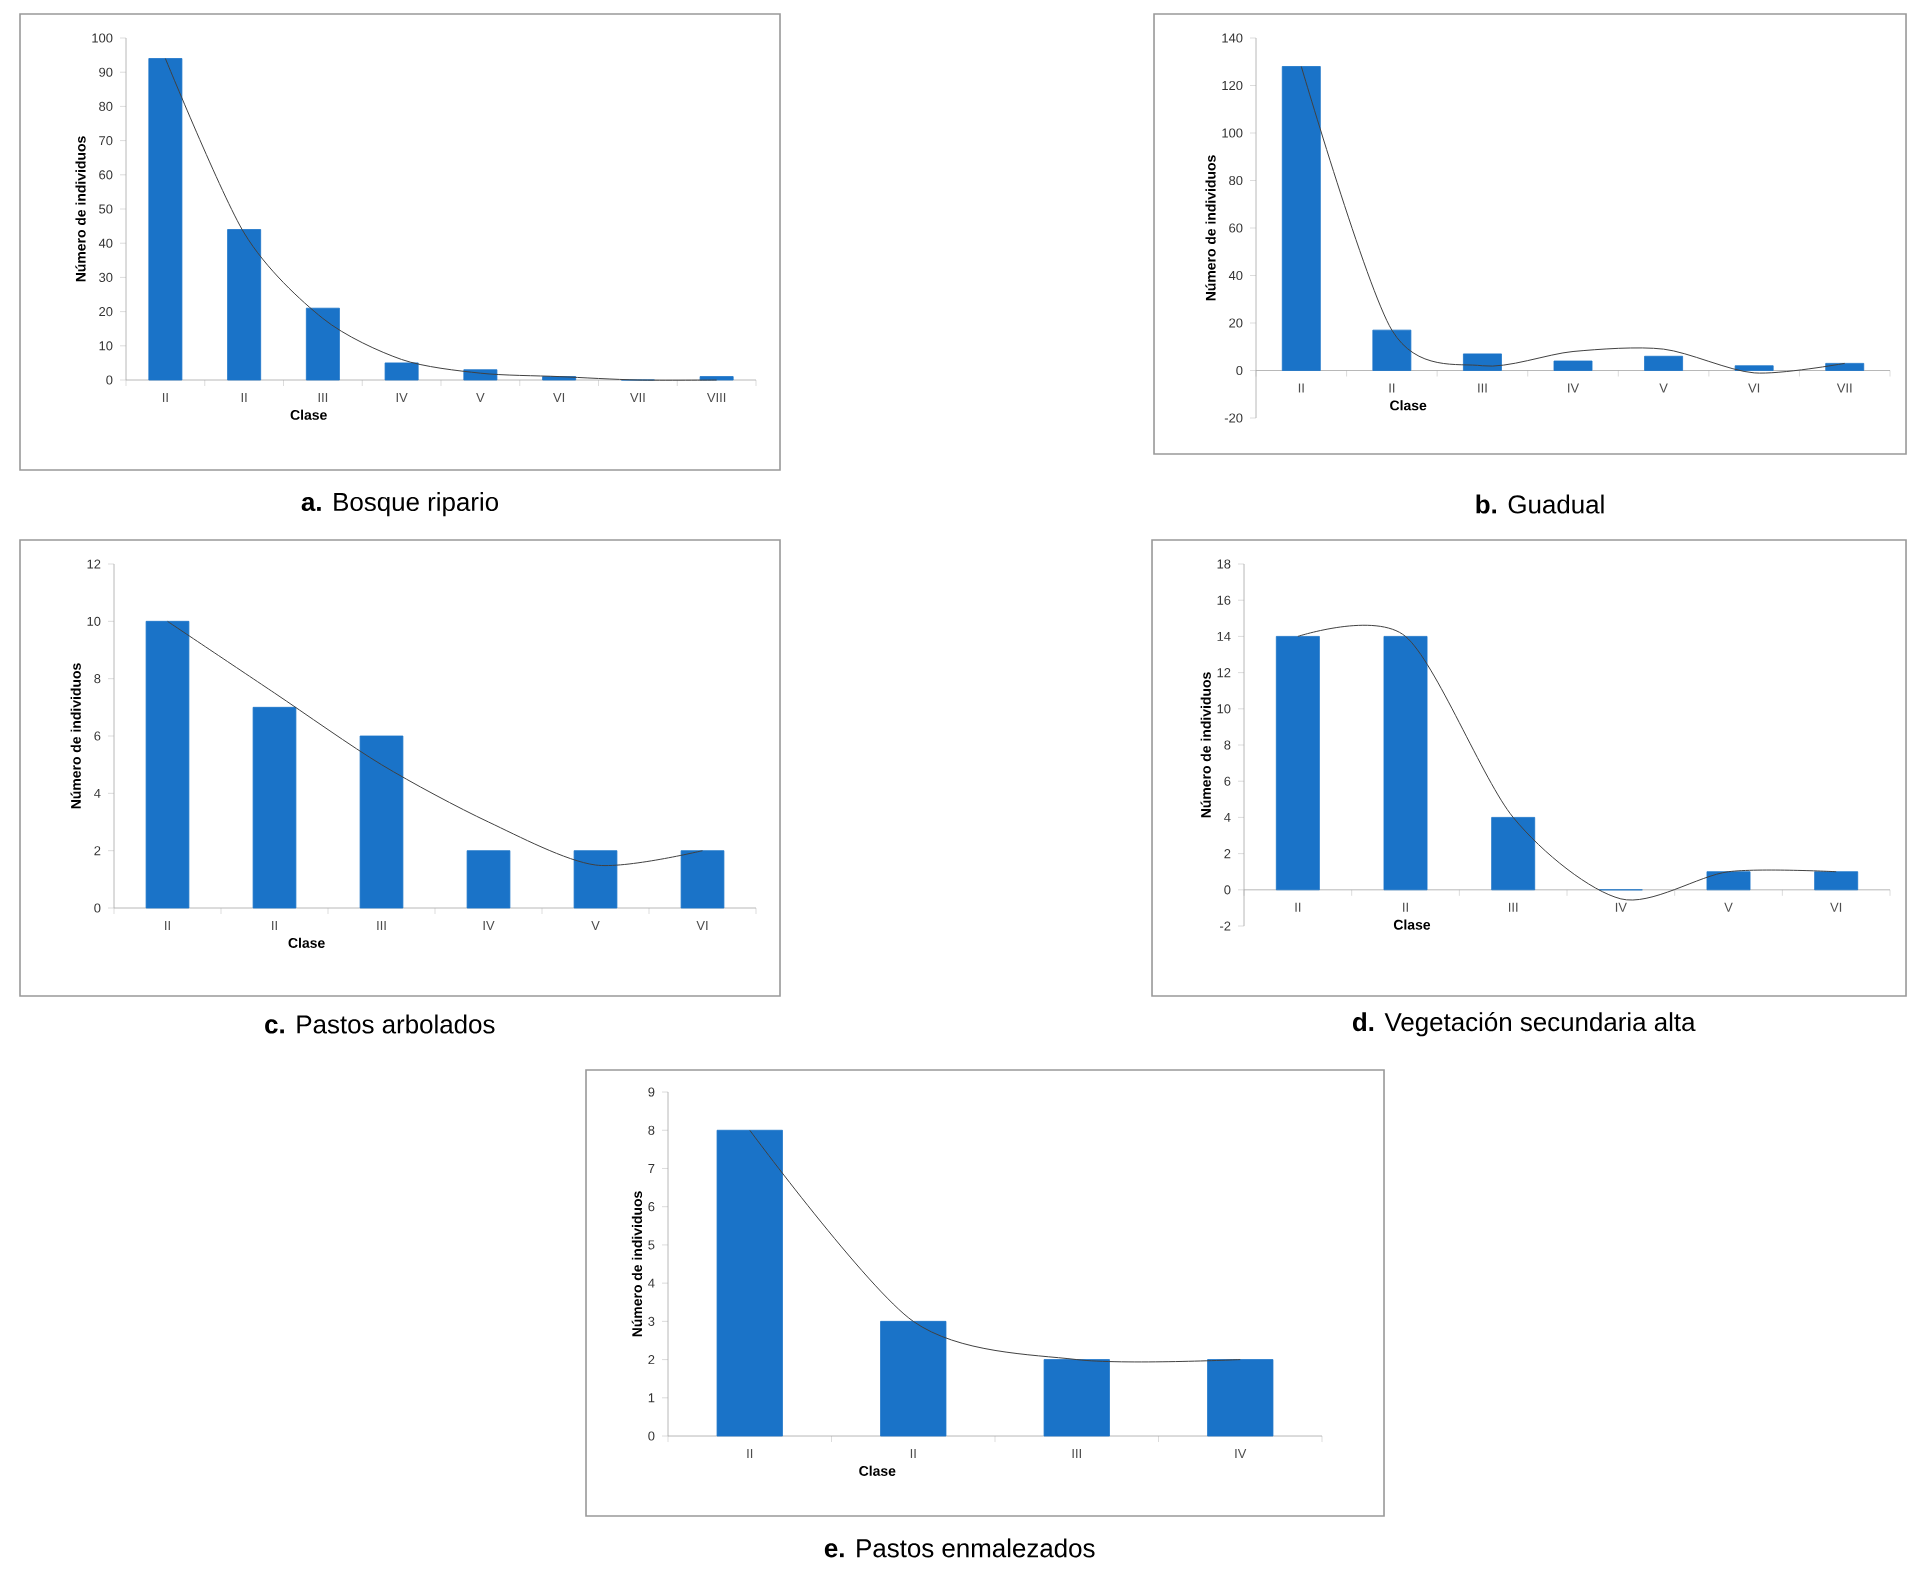  Describe the element at coordinates (1524, 1024) in the screenshot. I see `text: d. Vegetación secundaria alta` at that location.